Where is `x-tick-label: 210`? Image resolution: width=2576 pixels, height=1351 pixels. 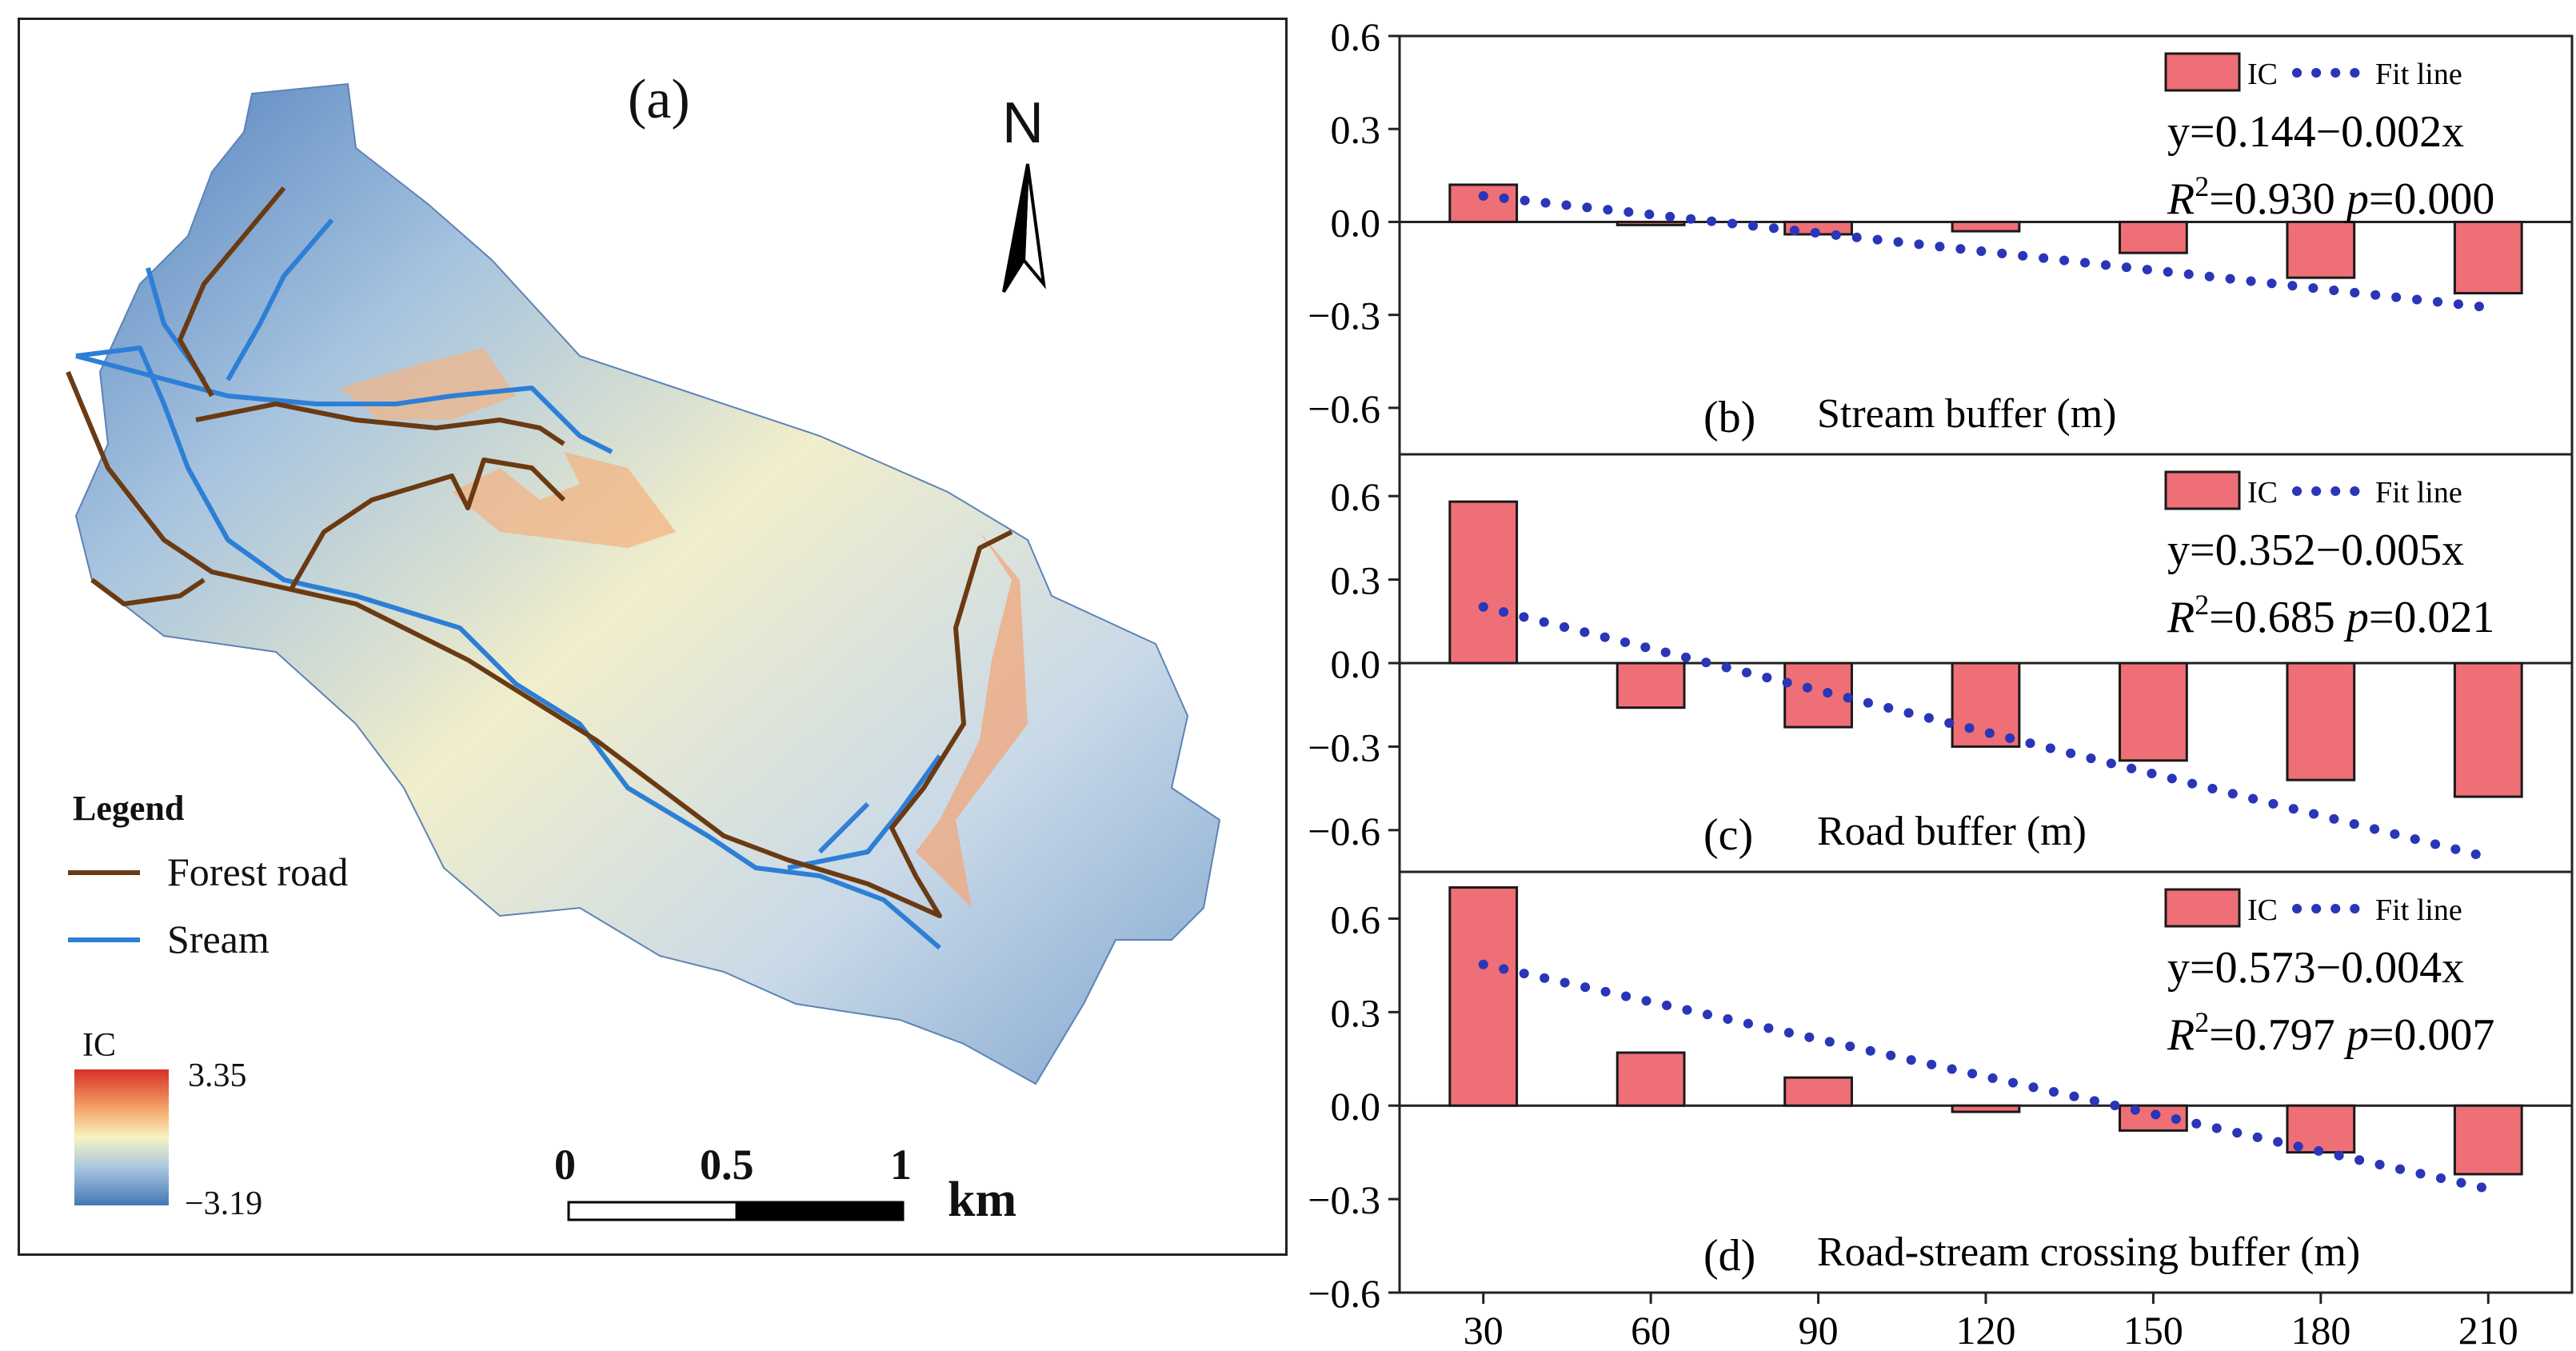
x-tick-label: 210 is located at coordinates (2488, 1329).